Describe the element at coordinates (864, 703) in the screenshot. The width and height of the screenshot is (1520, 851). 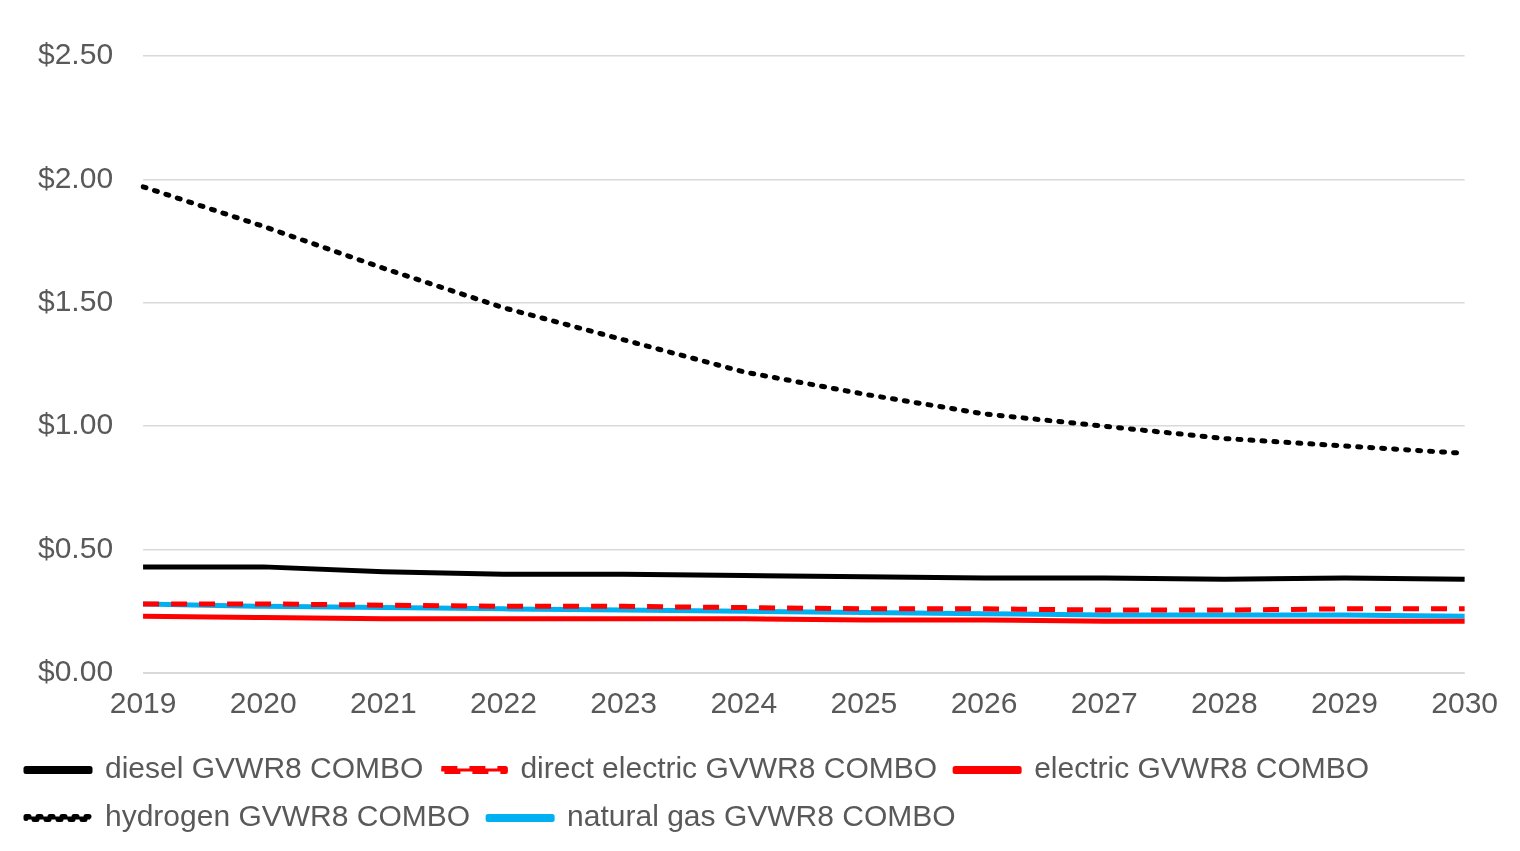
I see `x-tick-label: 2025` at that location.